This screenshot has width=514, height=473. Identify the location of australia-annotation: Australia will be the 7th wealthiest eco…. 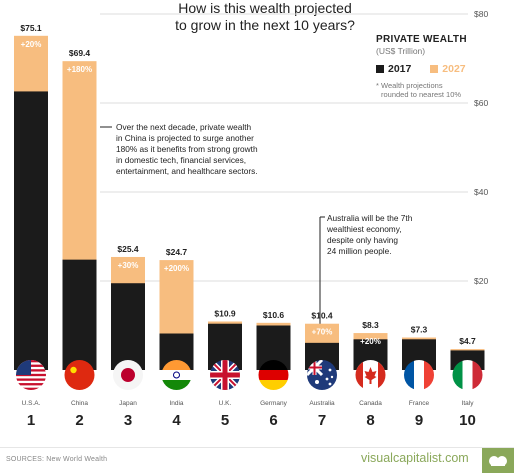
(369, 235).